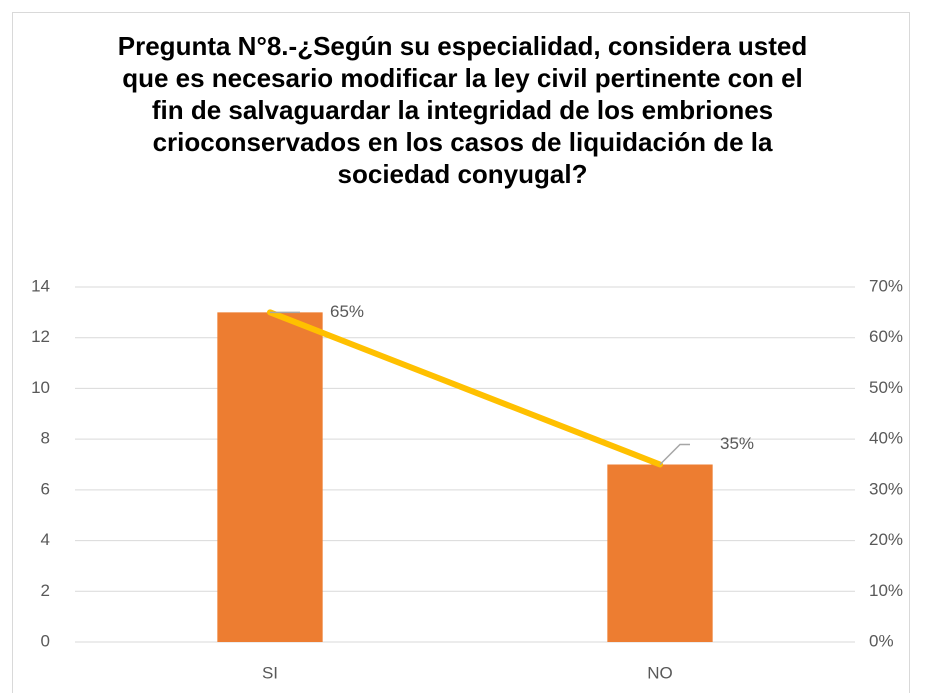 This screenshot has width=925, height=693. What do you see at coordinates (886, 387) in the screenshot?
I see `y2-tick-label: 50%` at bounding box center [886, 387].